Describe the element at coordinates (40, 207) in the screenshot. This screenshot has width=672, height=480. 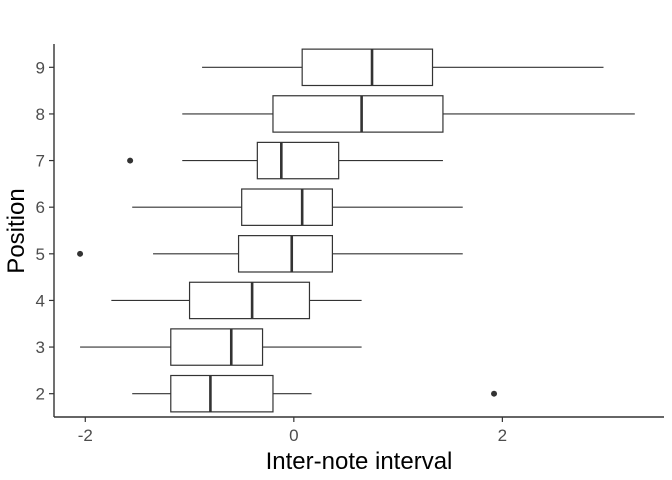
I see `y-tick-label: 6` at that location.